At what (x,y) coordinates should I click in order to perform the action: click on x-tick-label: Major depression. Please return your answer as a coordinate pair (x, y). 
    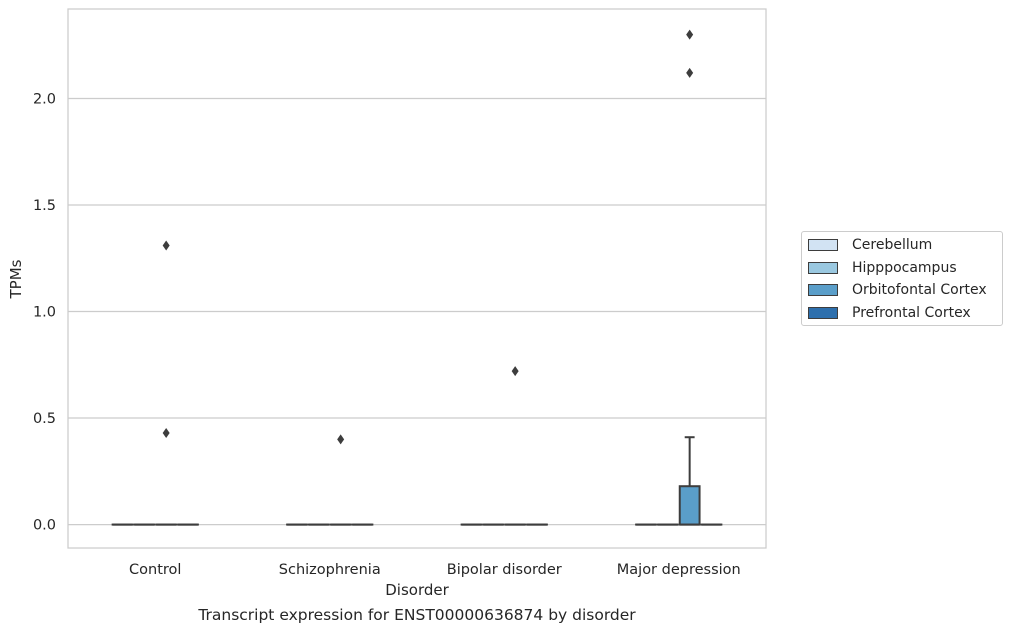
    Looking at the image, I should click on (679, 570).